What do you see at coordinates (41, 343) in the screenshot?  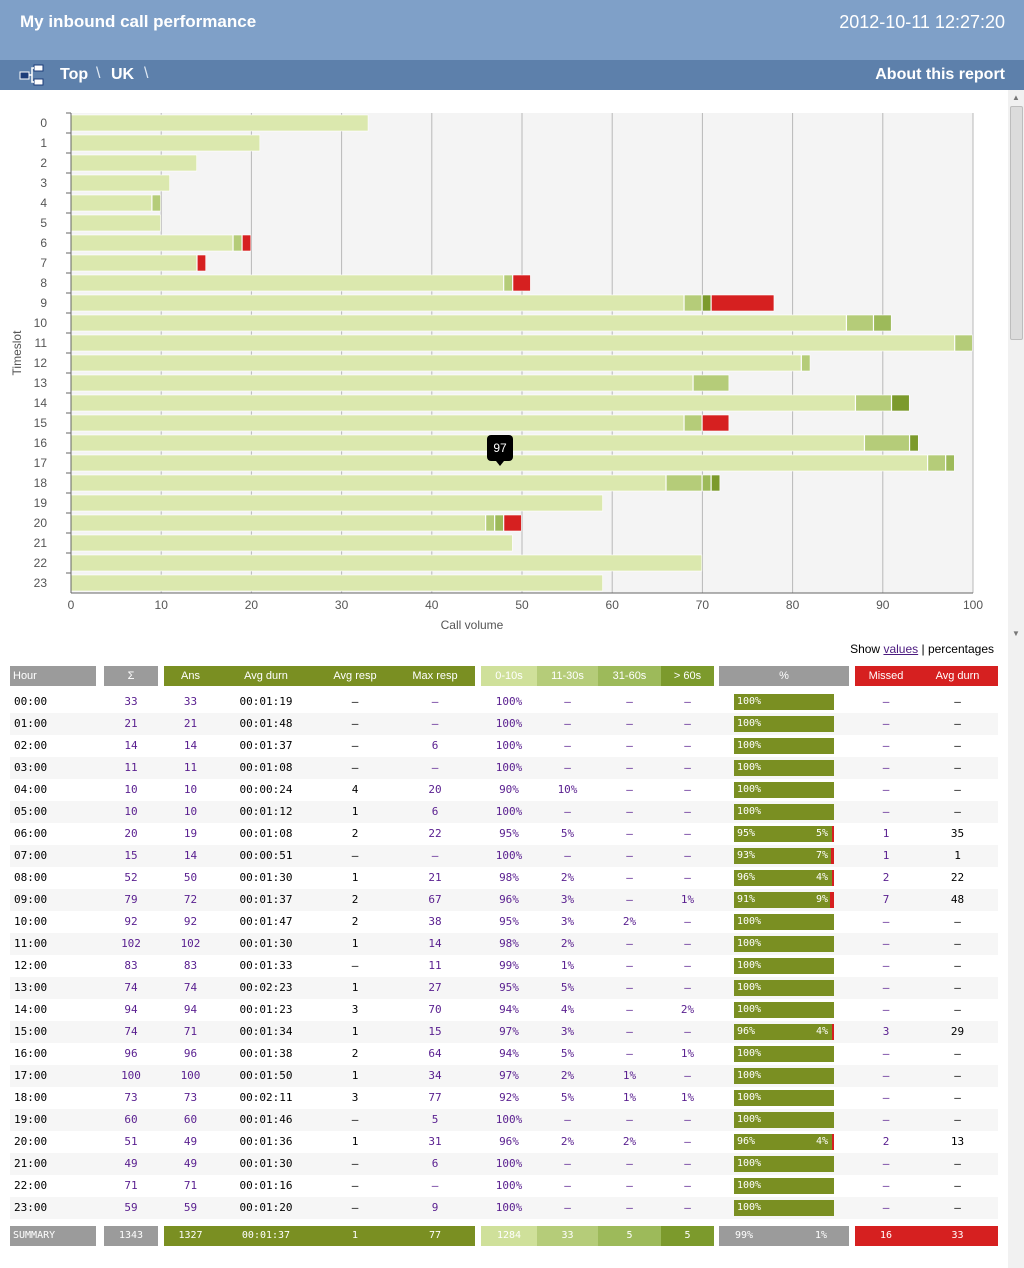 I see `y-tick-label: 11` at bounding box center [41, 343].